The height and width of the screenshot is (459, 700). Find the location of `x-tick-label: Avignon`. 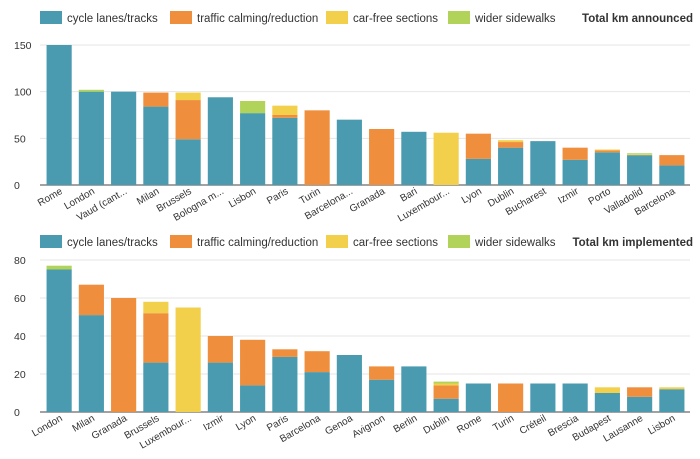

x-tick-label: Avignon is located at coordinates (368, 427).